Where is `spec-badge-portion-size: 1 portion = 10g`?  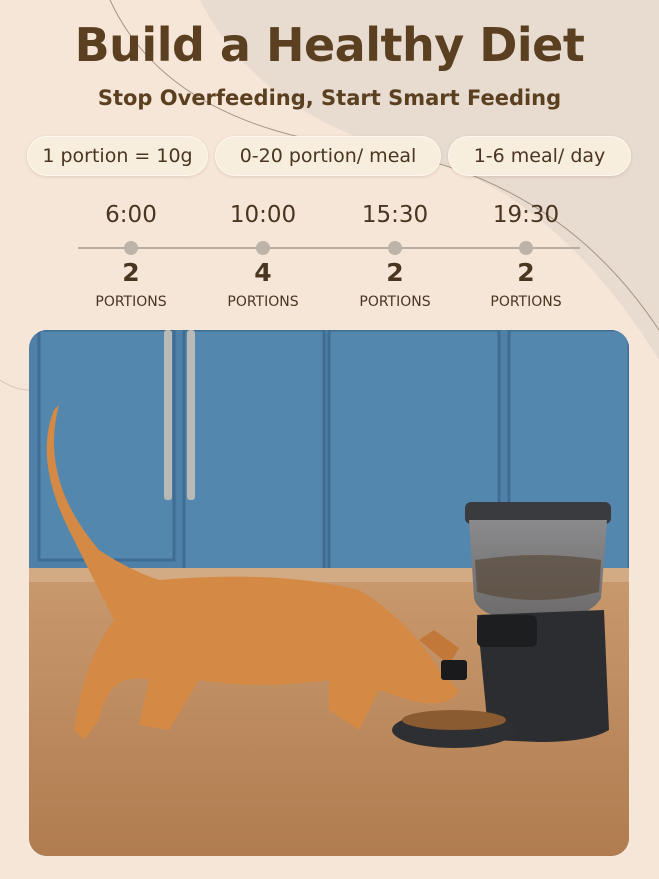
spec-badge-portion-size: 1 portion = 10g is located at coordinates (117, 156).